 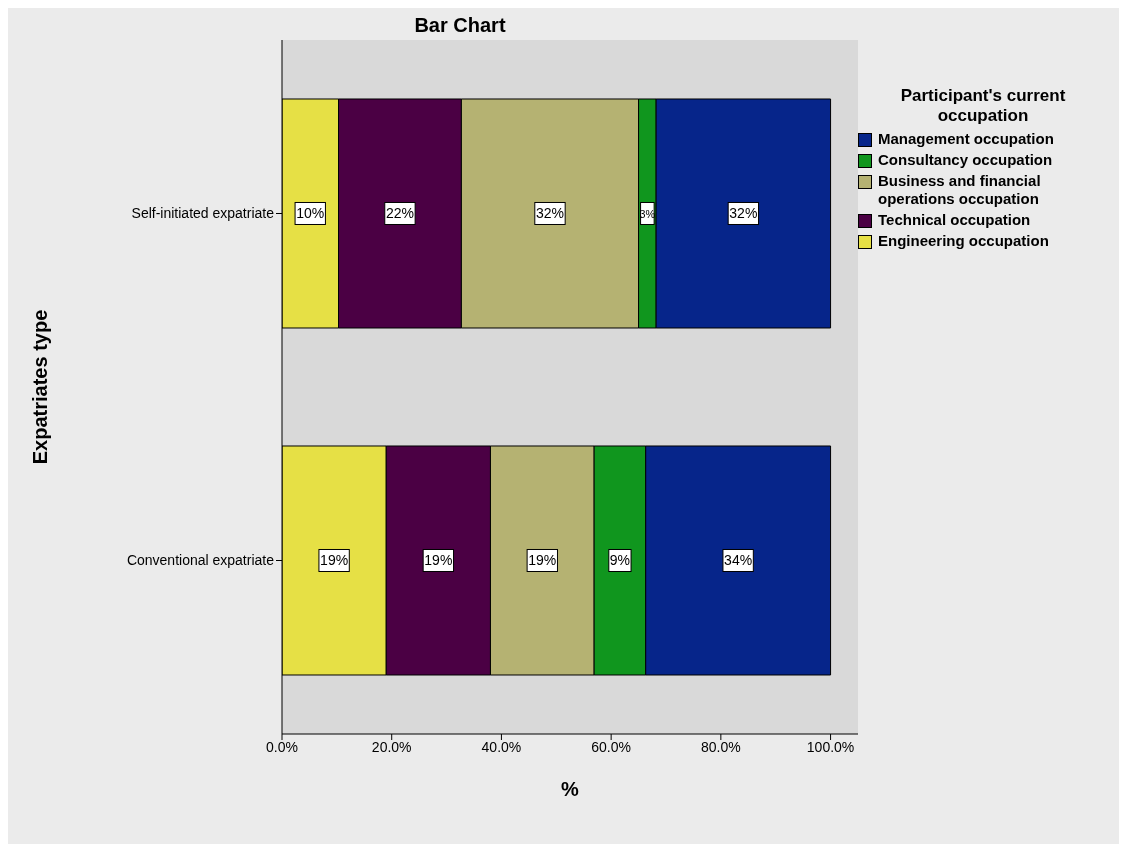 What do you see at coordinates (200, 560) in the screenshot?
I see `y-tick-label: Conventional expatriate` at bounding box center [200, 560].